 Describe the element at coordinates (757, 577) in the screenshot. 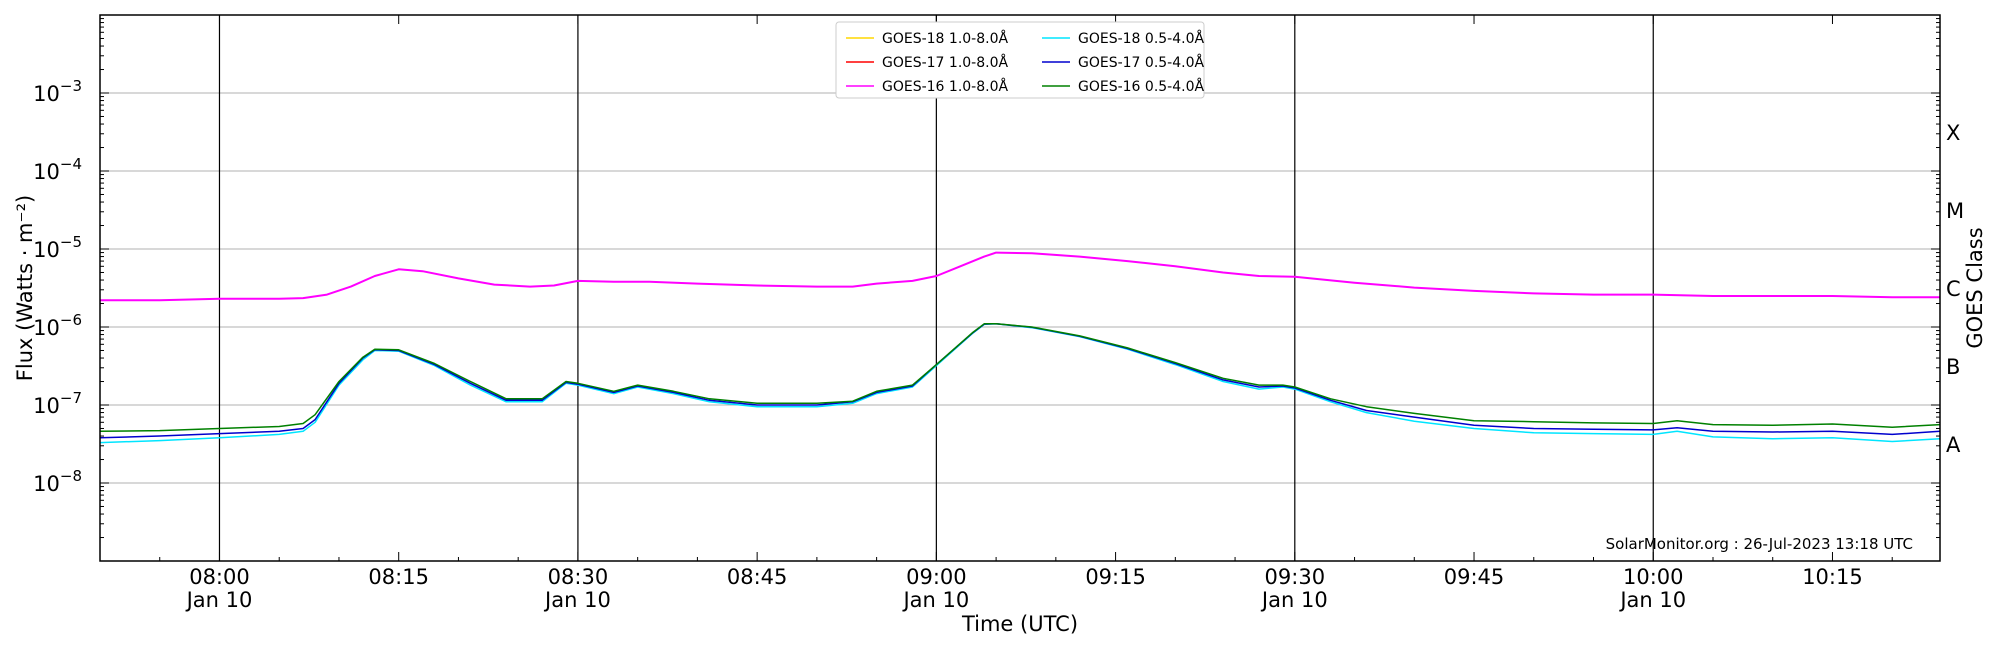

I see `x-tick-label: 08:45` at that location.